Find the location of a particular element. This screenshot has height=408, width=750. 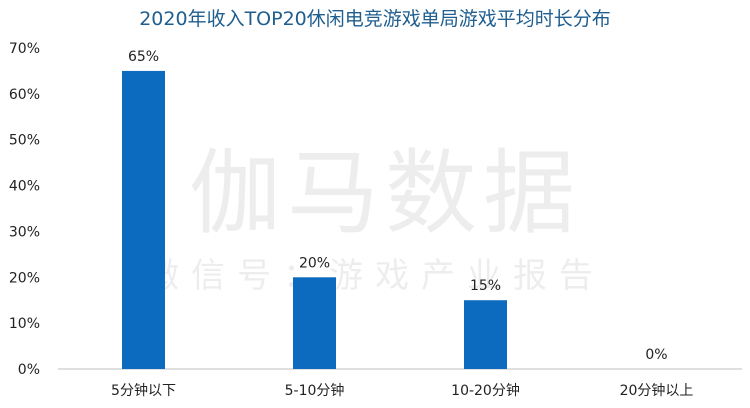

x-category-label: 20分钟以上 is located at coordinates (657, 390).